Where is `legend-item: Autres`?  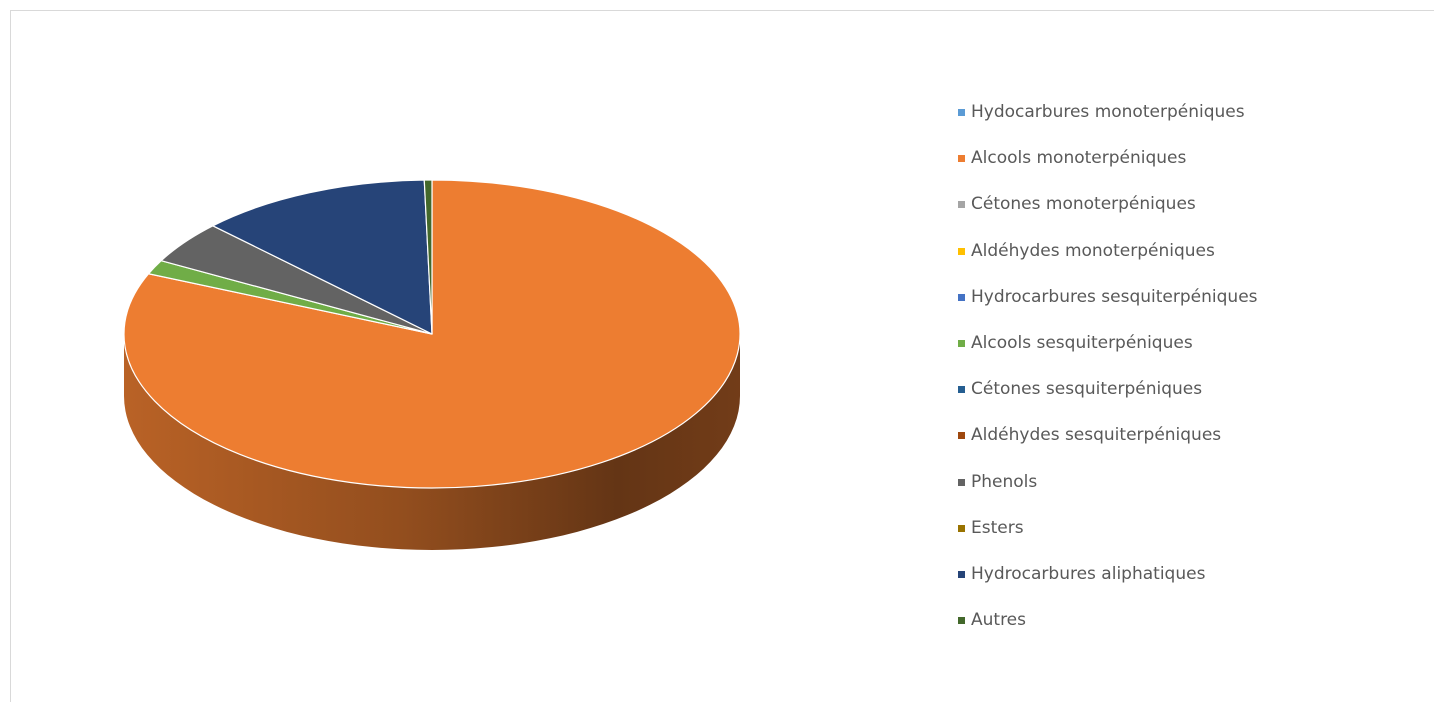
legend-item: Autres is located at coordinates (1108, 631).